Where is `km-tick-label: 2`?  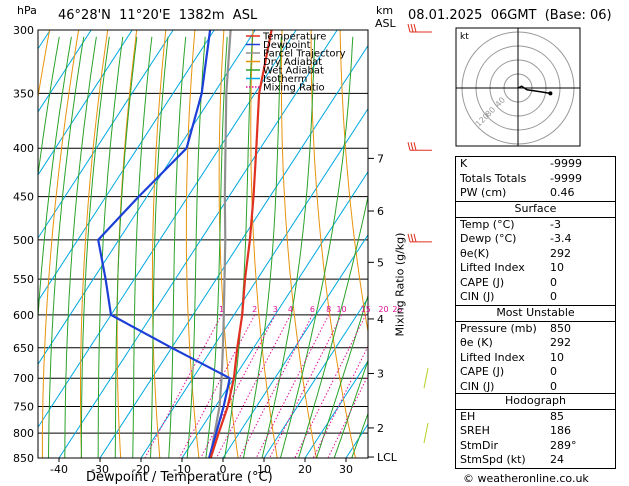
km-tick-label: 2 is located at coordinates (380, 428).